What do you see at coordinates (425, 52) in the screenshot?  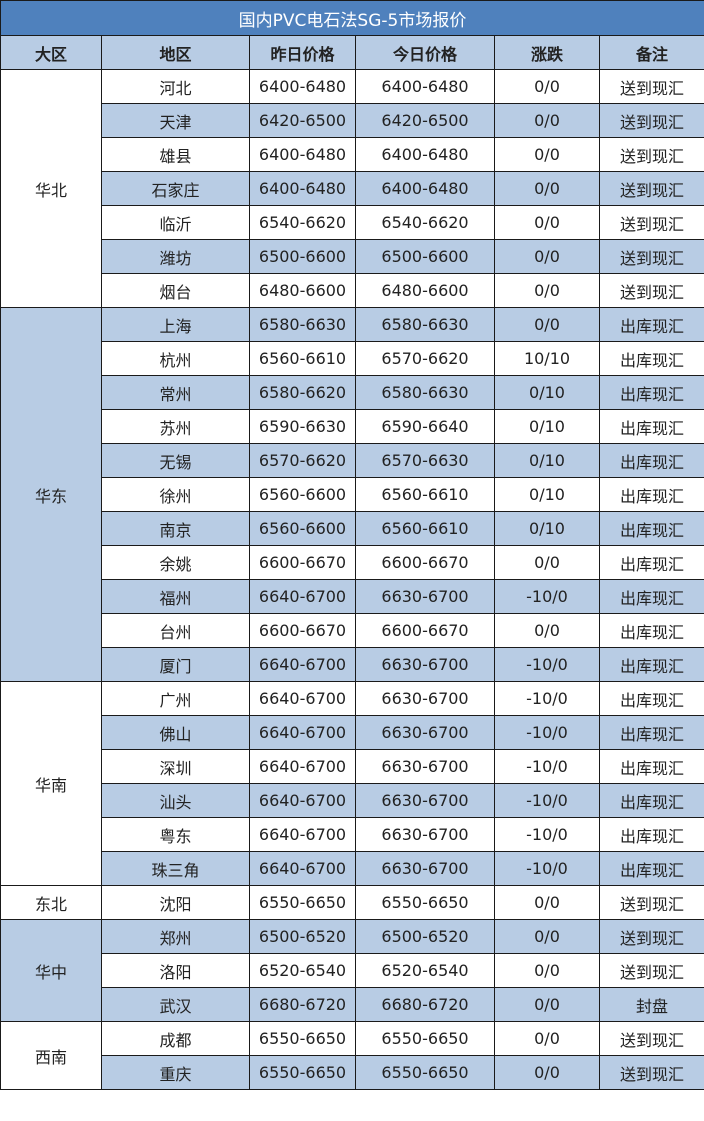 I see `header-today-price: 今日价格` at bounding box center [425, 52].